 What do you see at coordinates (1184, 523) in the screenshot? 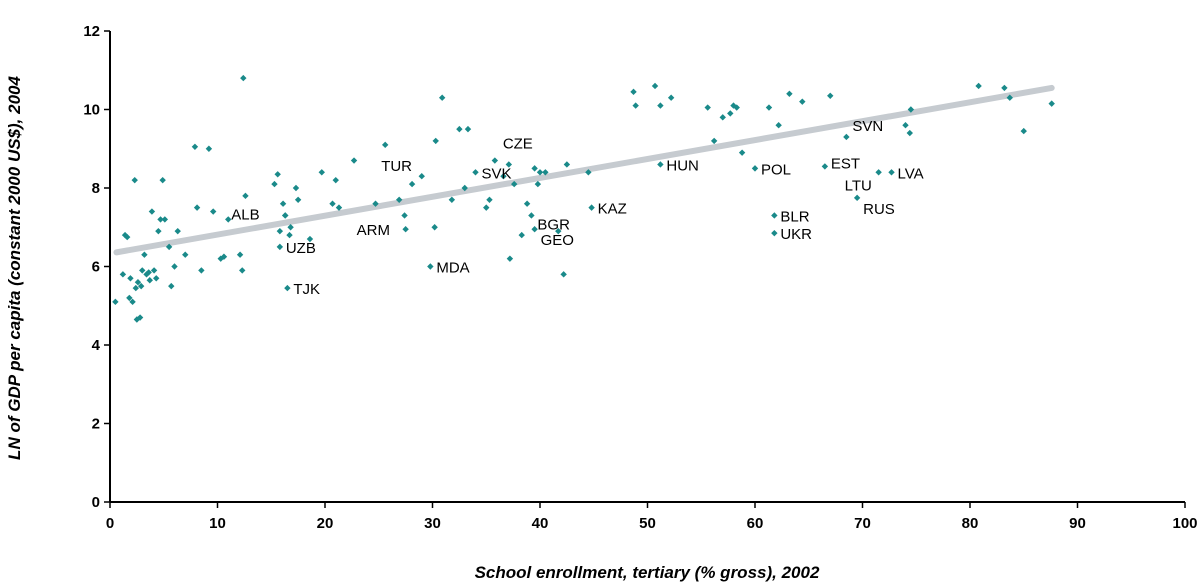
I see `x-tick-label: 100` at bounding box center [1184, 523].